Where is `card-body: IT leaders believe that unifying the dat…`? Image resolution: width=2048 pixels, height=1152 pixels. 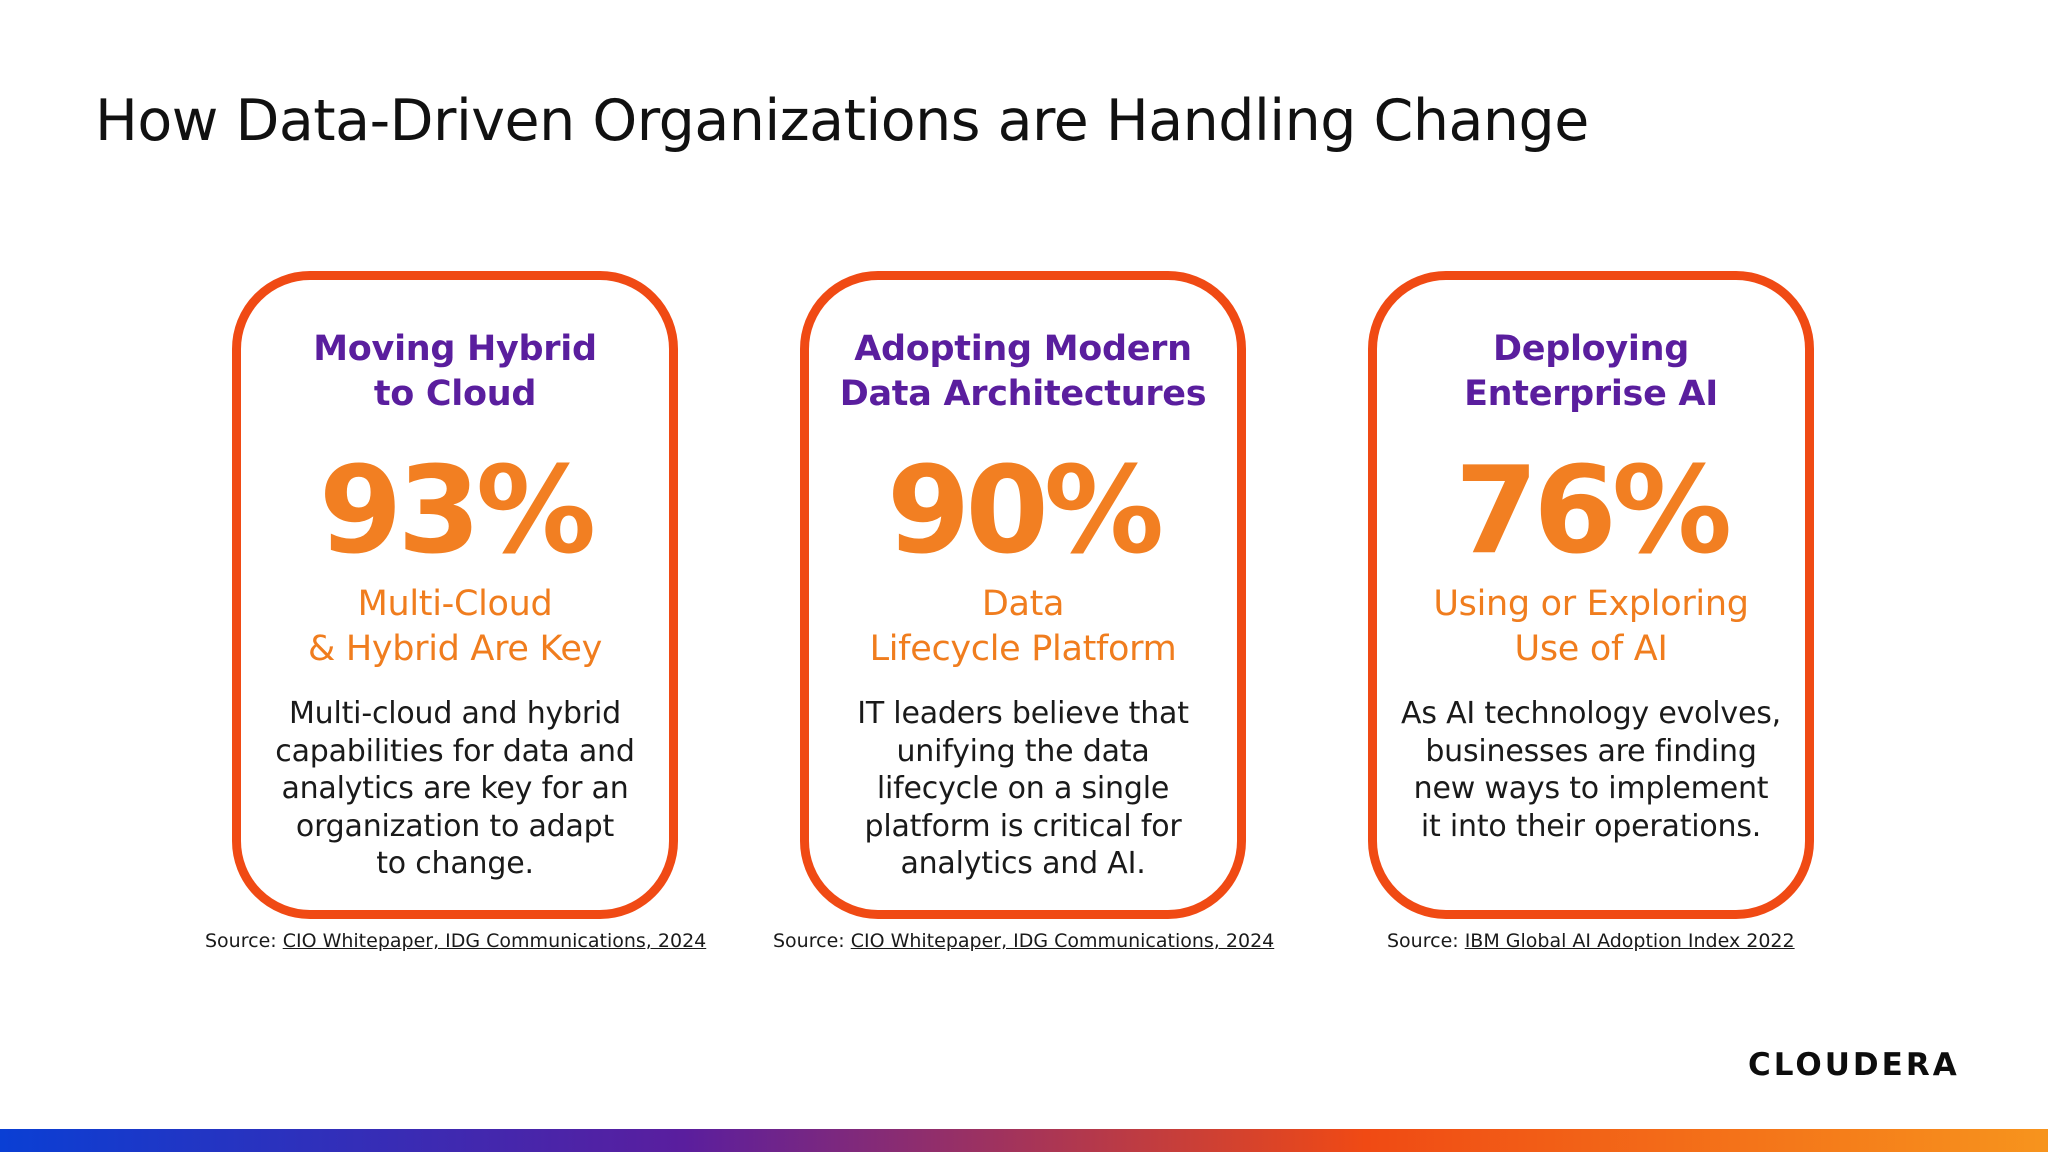
card-body: IT leaders believe that unifying the dat… is located at coordinates (1023, 789).